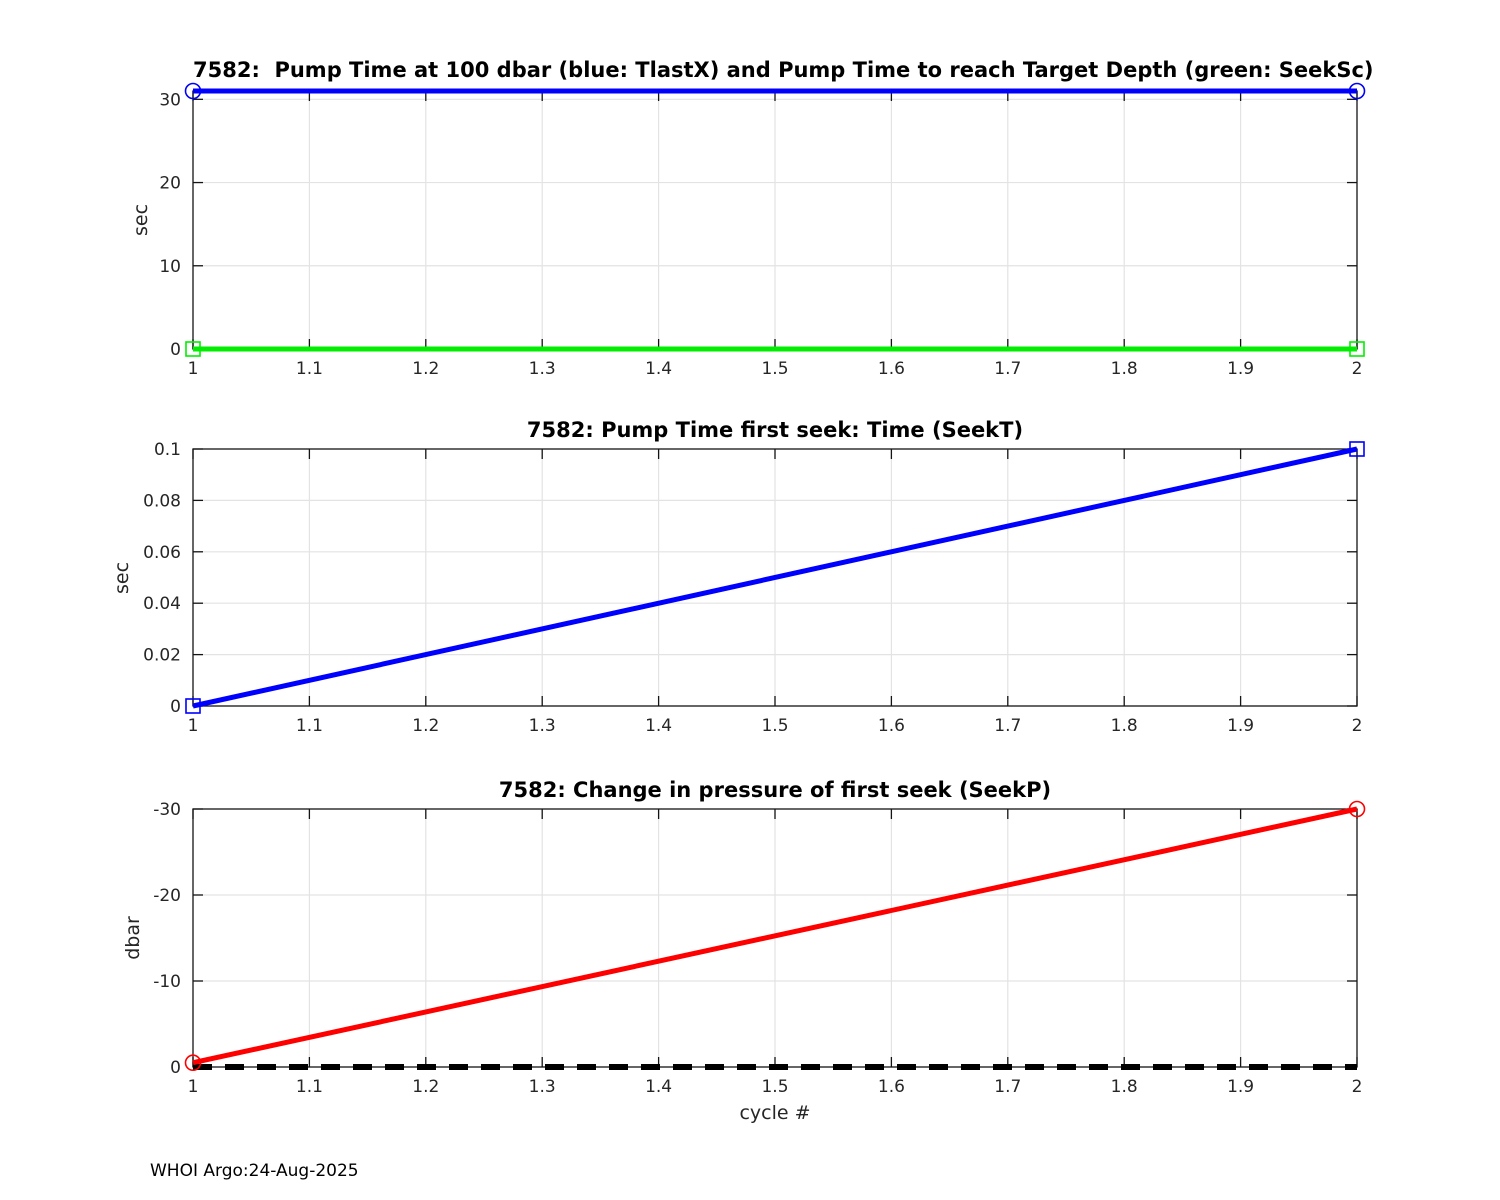  Describe the element at coordinates (170, 184) in the screenshot. I see `y-tick-label: 20` at that location.